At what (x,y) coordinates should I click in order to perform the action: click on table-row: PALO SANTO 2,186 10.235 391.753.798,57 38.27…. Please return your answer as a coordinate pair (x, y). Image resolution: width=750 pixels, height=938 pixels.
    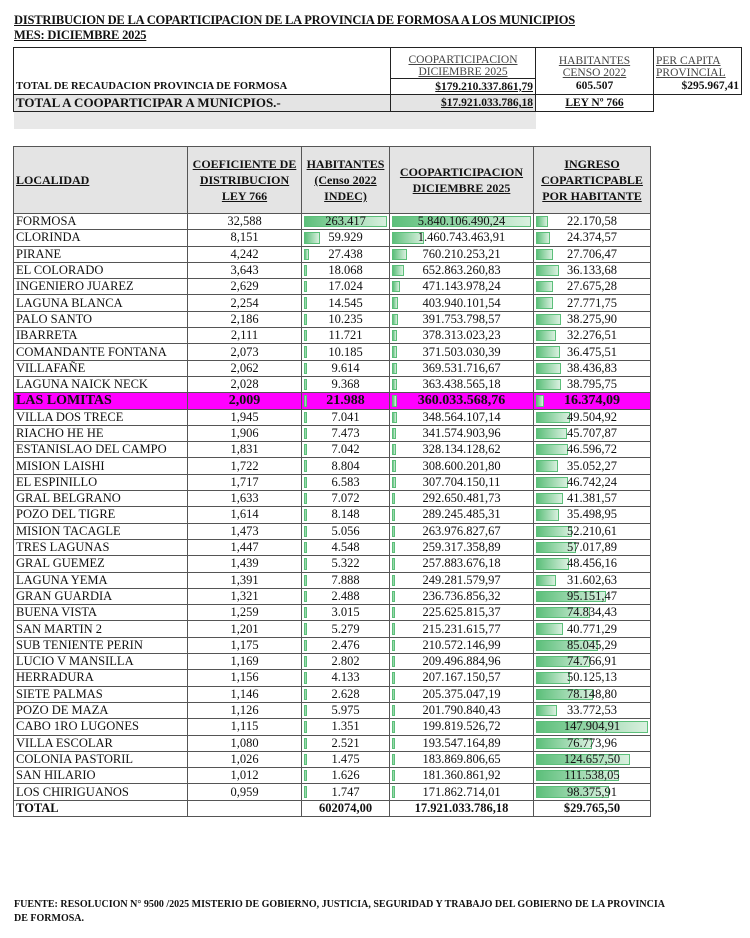
    Looking at the image, I should click on (332, 319).